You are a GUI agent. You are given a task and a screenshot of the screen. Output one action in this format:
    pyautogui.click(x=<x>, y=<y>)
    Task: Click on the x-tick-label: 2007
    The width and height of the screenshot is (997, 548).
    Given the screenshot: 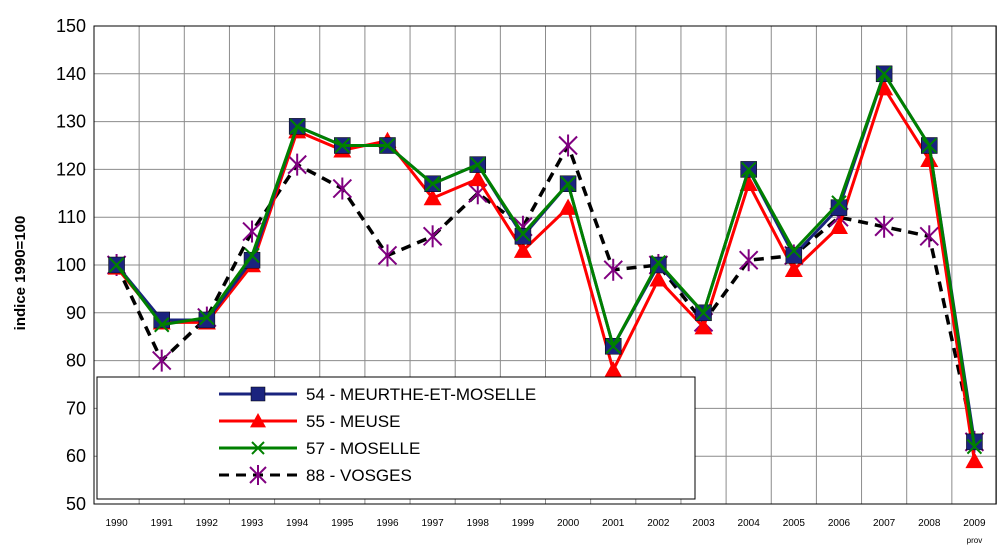 What is the action you would take?
    pyautogui.click(x=884, y=523)
    